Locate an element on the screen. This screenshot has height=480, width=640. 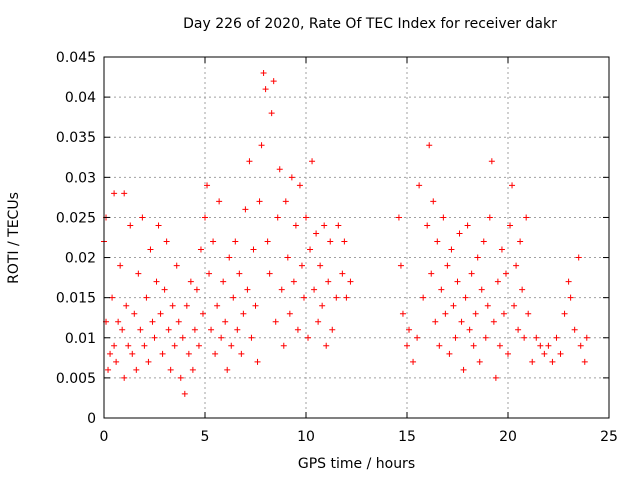
x-tick-label: 15 is located at coordinates (407, 437).